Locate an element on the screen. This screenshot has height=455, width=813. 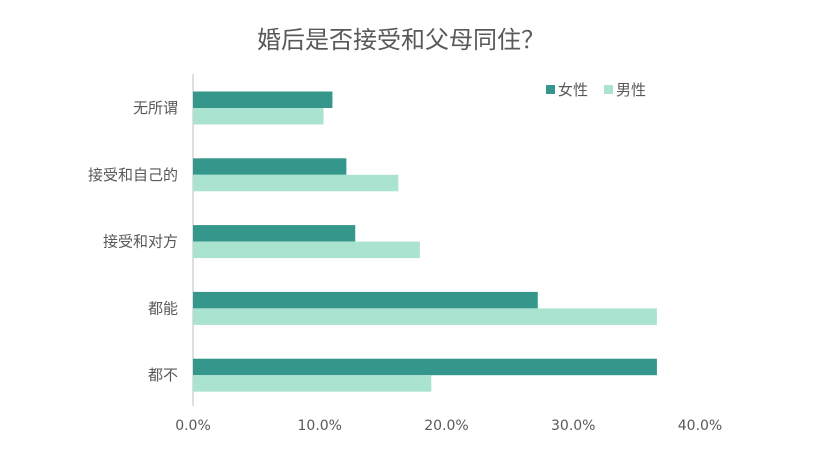
x-axis: 0.0% 10.0% 20.0% 30.0% 40.0% is located at coordinates (448, 426).